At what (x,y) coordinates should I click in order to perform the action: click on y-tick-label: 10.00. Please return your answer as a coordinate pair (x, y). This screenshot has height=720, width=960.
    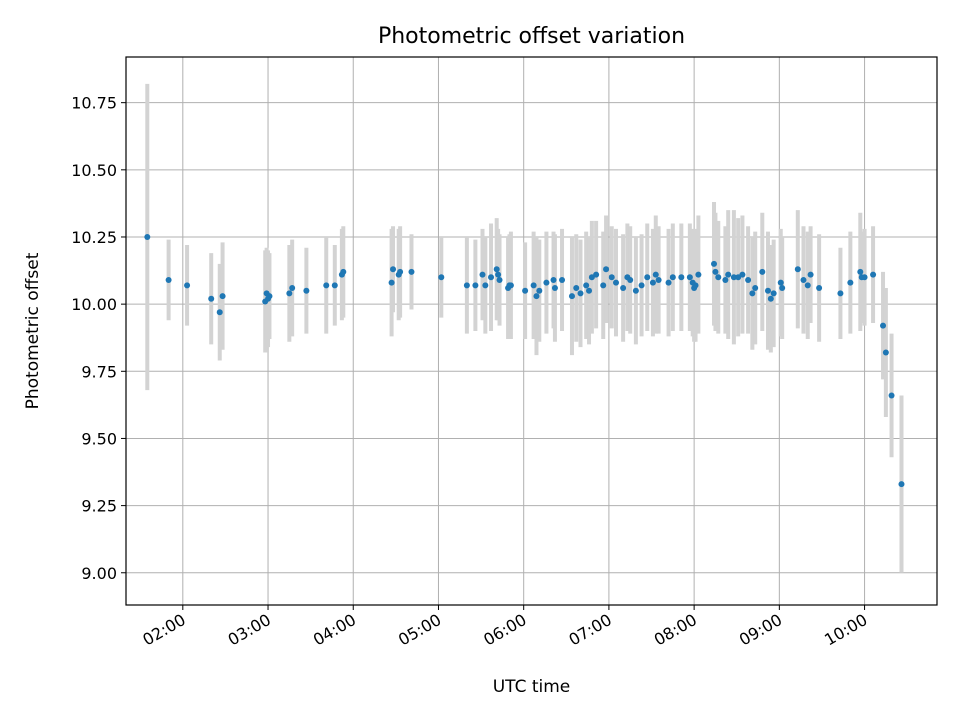
    Looking at the image, I should click on (94, 304).